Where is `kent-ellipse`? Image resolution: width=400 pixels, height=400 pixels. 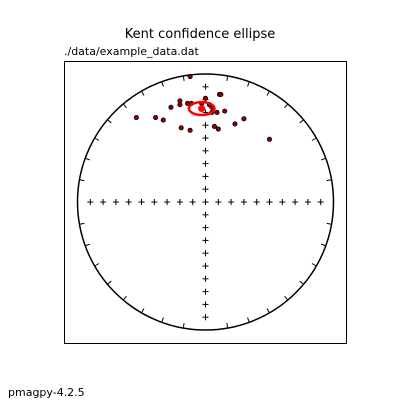
kent-ellipse is located at coordinates (201, 108).